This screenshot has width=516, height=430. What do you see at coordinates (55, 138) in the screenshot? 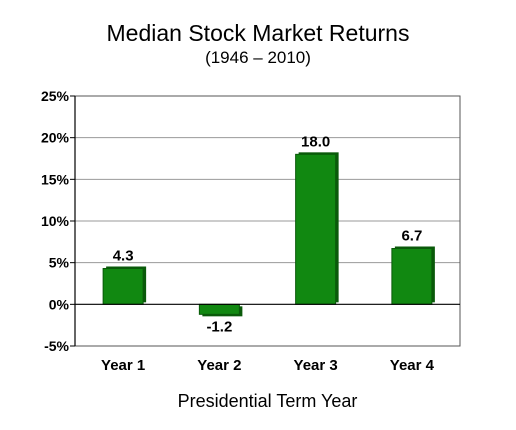
I see `y-tick-label: 20%` at bounding box center [55, 138].